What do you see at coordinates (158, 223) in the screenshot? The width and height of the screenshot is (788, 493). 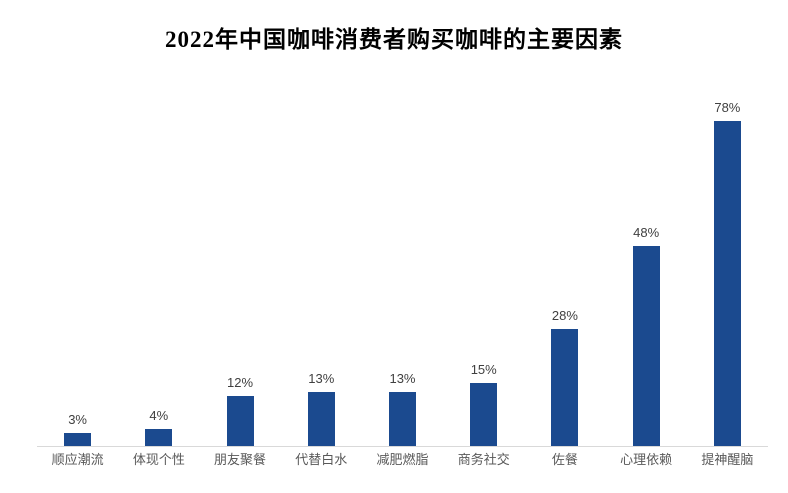 I see `bar-slot: 4%` at bounding box center [158, 223].